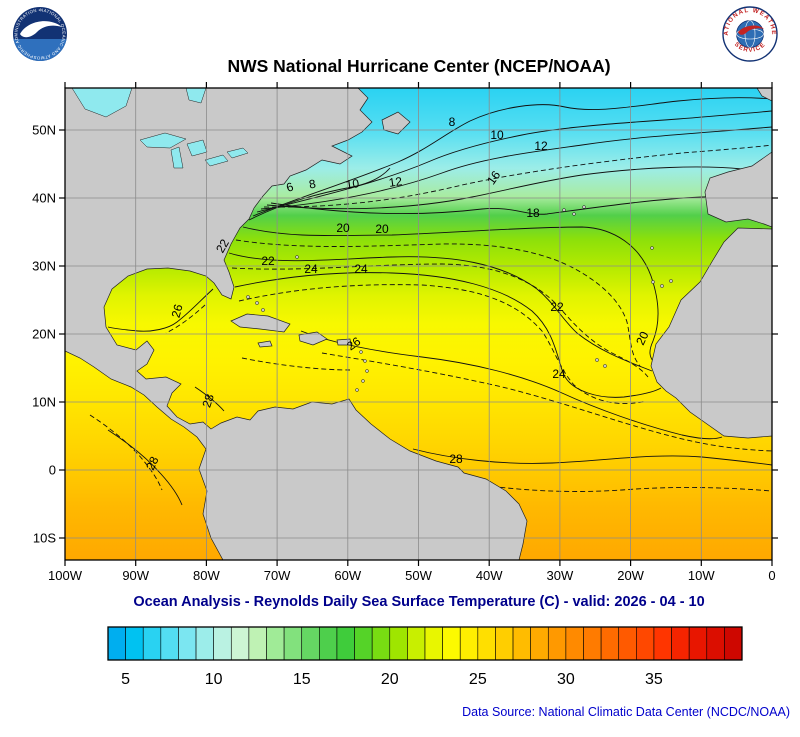 The image size is (800, 737). I want to click on x-tick-label: 40W, so click(489, 575).